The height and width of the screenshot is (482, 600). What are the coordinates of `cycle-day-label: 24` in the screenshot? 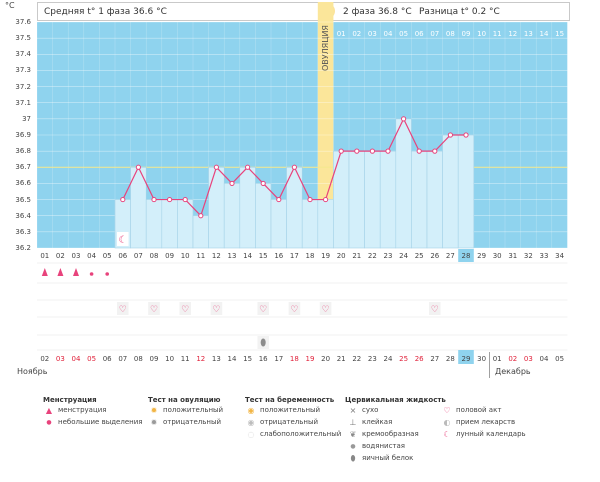 It's located at (404, 256).